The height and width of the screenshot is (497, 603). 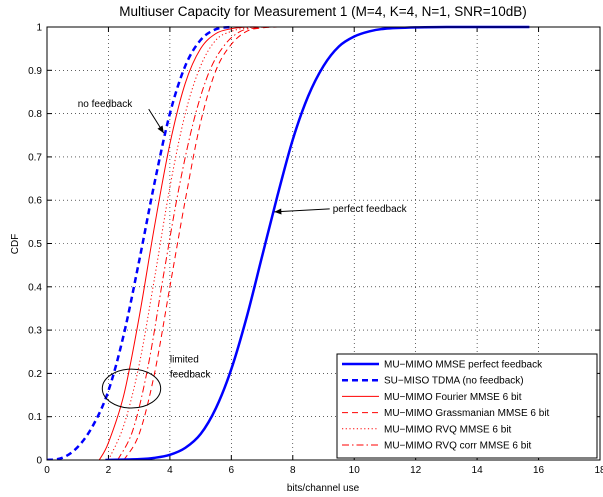 What do you see at coordinates (109, 470) in the screenshot?
I see `x-tick-label: 2` at bounding box center [109, 470].